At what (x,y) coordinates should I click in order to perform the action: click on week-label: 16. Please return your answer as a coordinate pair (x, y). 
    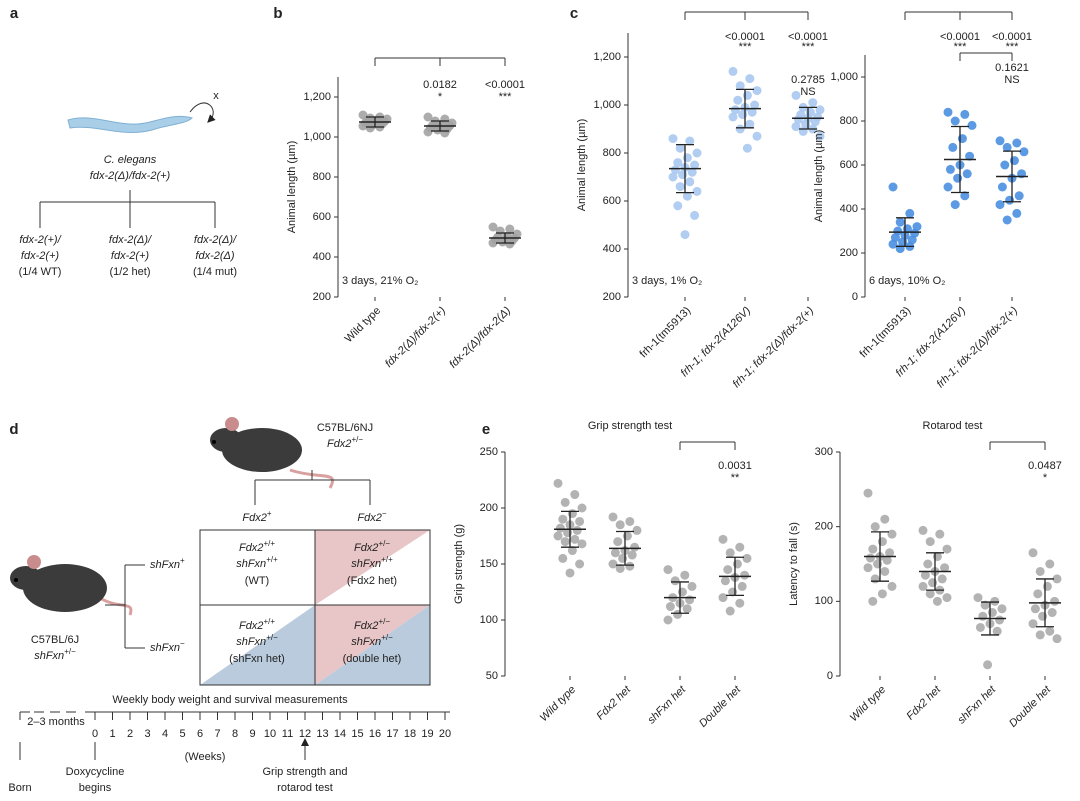
    Looking at the image, I should click on (375, 734).